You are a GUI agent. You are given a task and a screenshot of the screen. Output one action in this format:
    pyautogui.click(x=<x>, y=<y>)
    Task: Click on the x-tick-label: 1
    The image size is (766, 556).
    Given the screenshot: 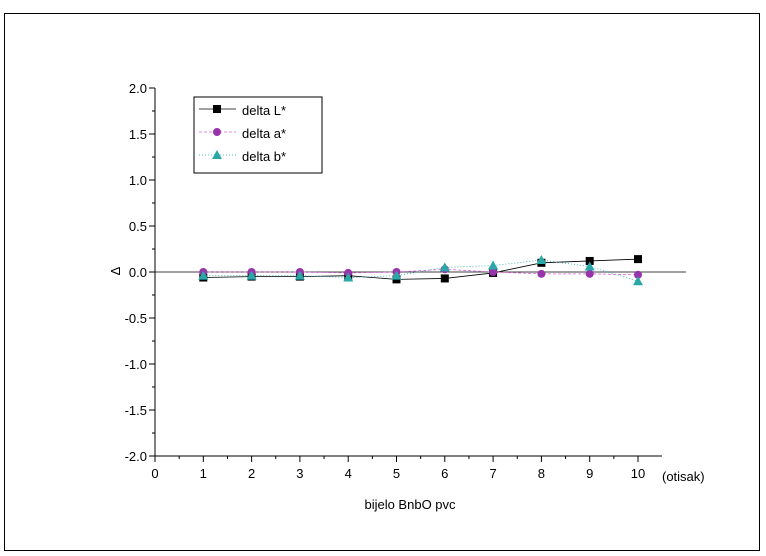 What is the action you would take?
    pyautogui.click(x=203, y=473)
    